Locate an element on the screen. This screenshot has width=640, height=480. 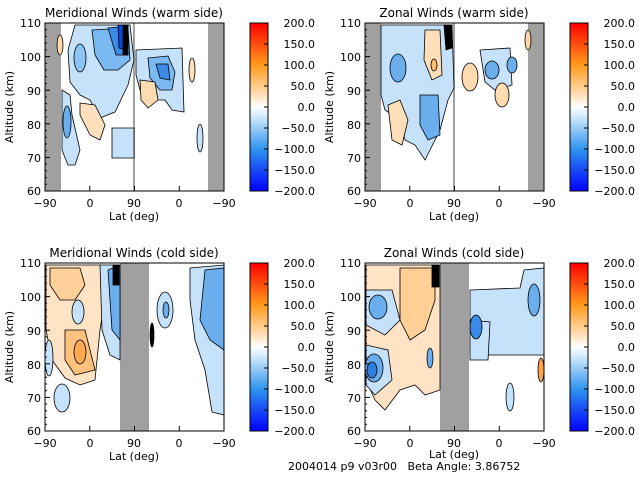
panel-title: Zonal Winds (cold side) is located at coordinates (454, 253).